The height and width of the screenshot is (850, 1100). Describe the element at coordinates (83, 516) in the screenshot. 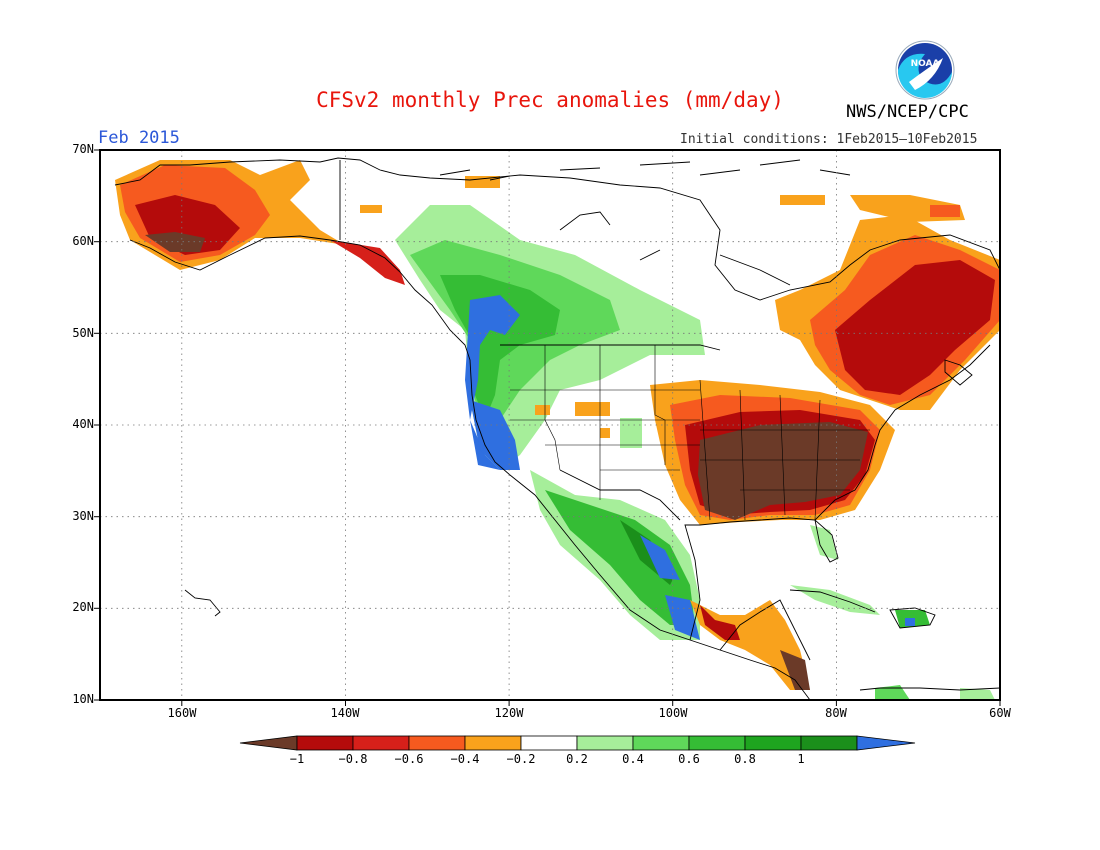

I see `lat-label-30n: 30N` at that location.